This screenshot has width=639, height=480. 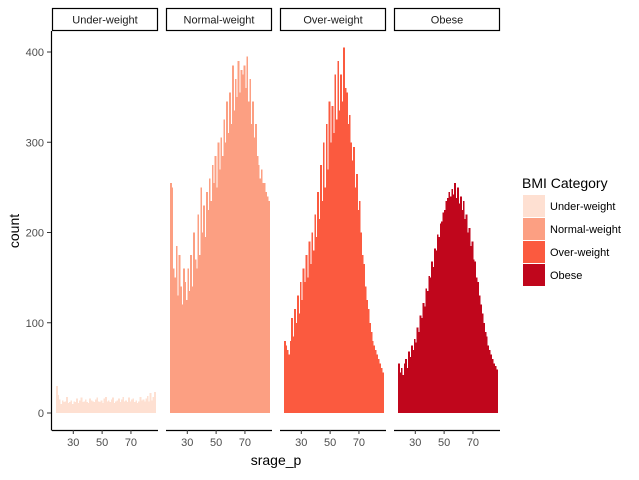 What do you see at coordinates (35, 53) in the screenshot?
I see `y-tick-label: 400` at bounding box center [35, 53].